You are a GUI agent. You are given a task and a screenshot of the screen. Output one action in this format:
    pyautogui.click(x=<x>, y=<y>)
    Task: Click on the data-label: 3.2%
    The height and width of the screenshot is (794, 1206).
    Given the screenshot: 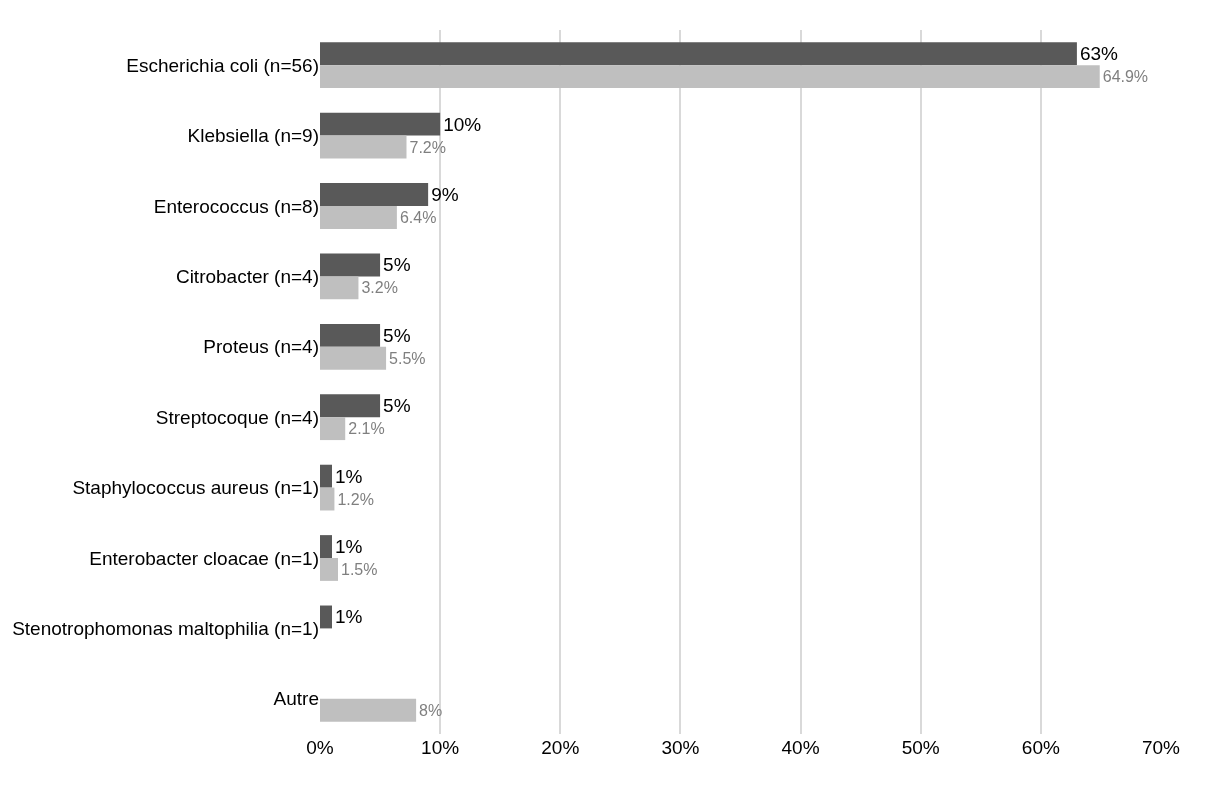 What is the action you would take?
    pyautogui.click(x=379, y=288)
    